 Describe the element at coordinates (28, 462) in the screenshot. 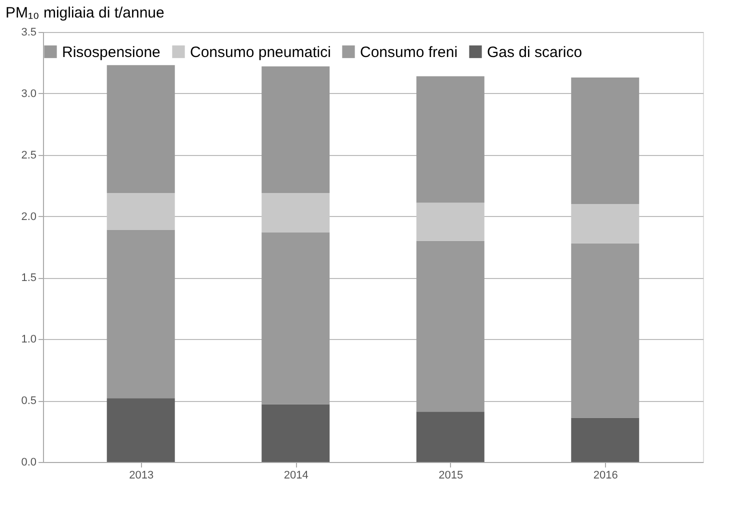

I see `y-tick-label: 0.0` at that location.